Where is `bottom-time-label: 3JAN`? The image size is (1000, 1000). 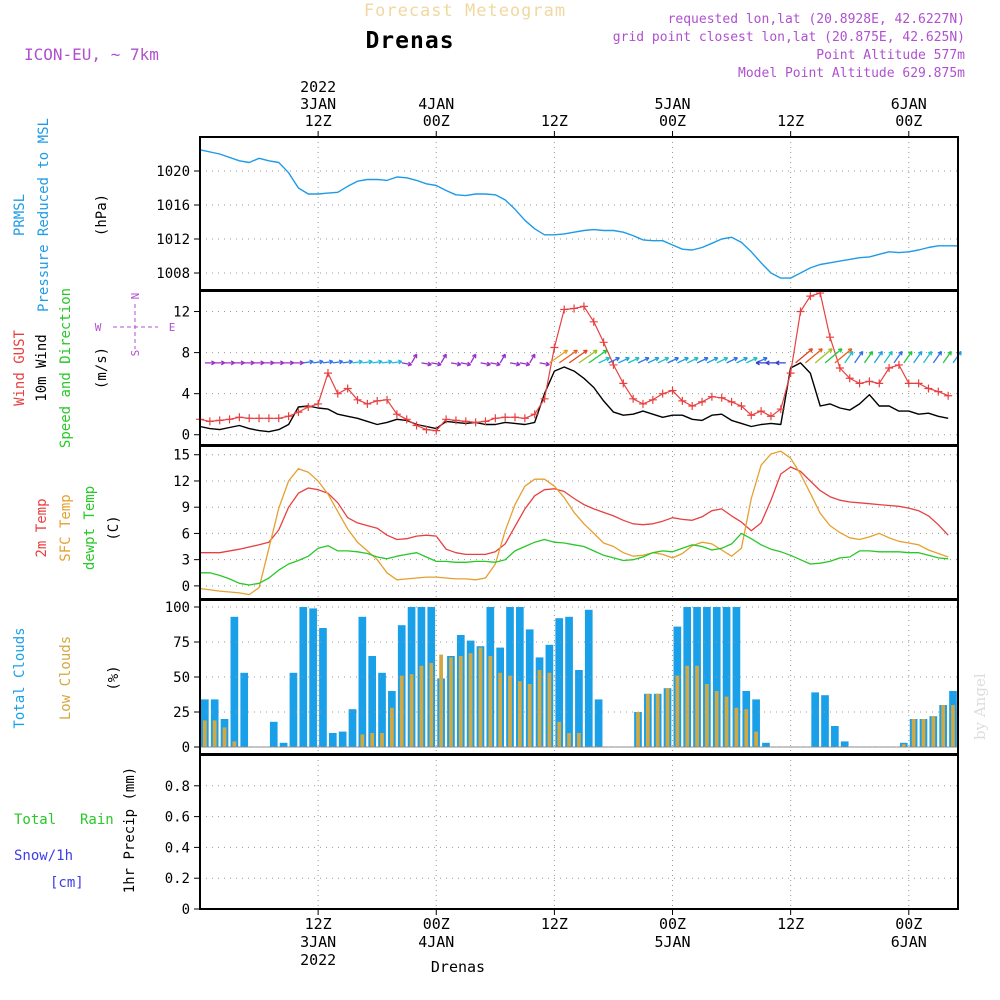
bottom-time-label: 3JAN is located at coordinates (318, 942).